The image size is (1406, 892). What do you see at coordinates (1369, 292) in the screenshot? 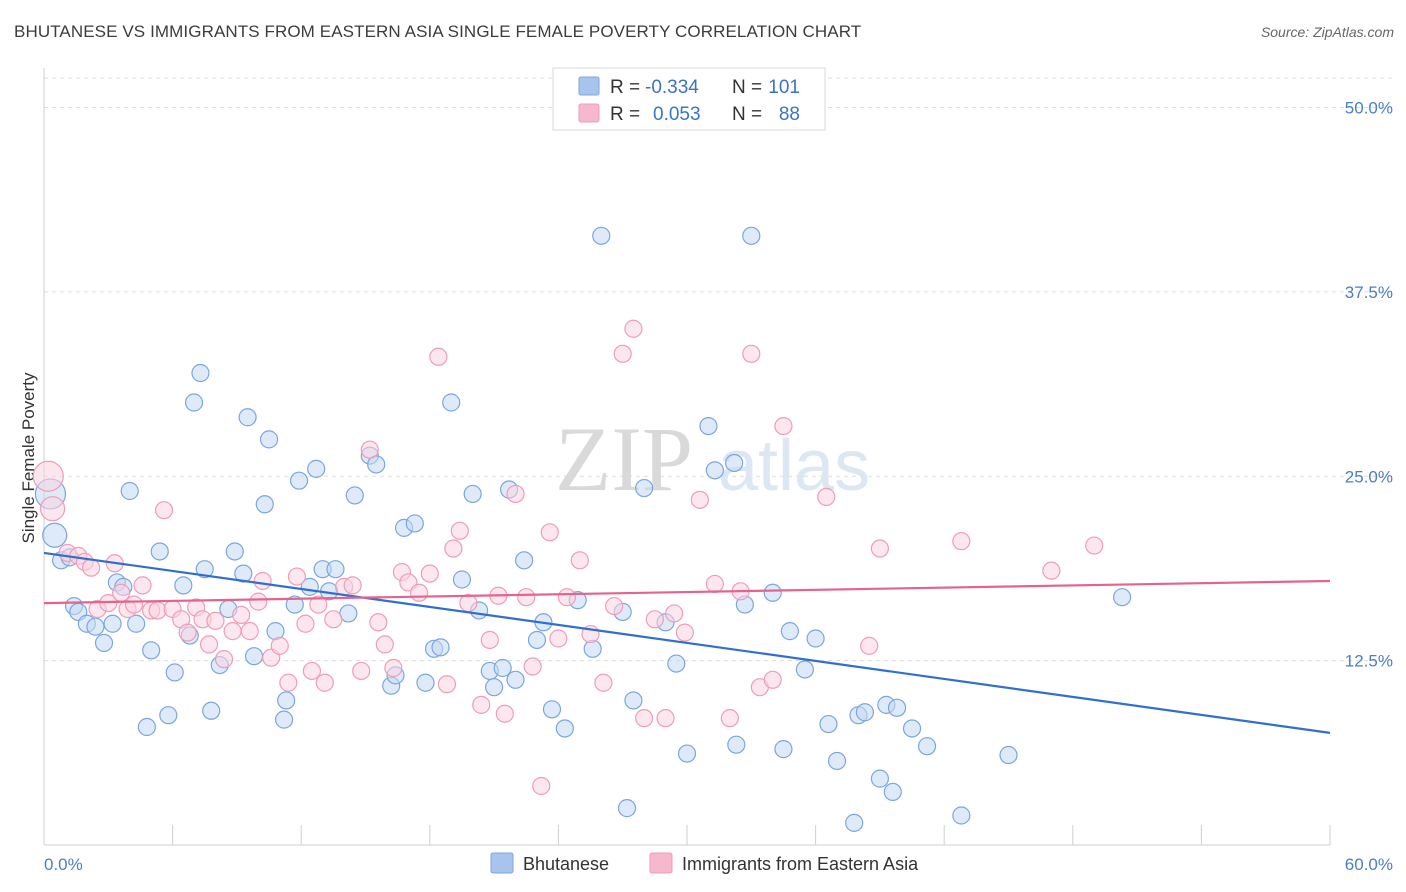
I see `y-tick-label: 37.5%` at bounding box center [1369, 292].